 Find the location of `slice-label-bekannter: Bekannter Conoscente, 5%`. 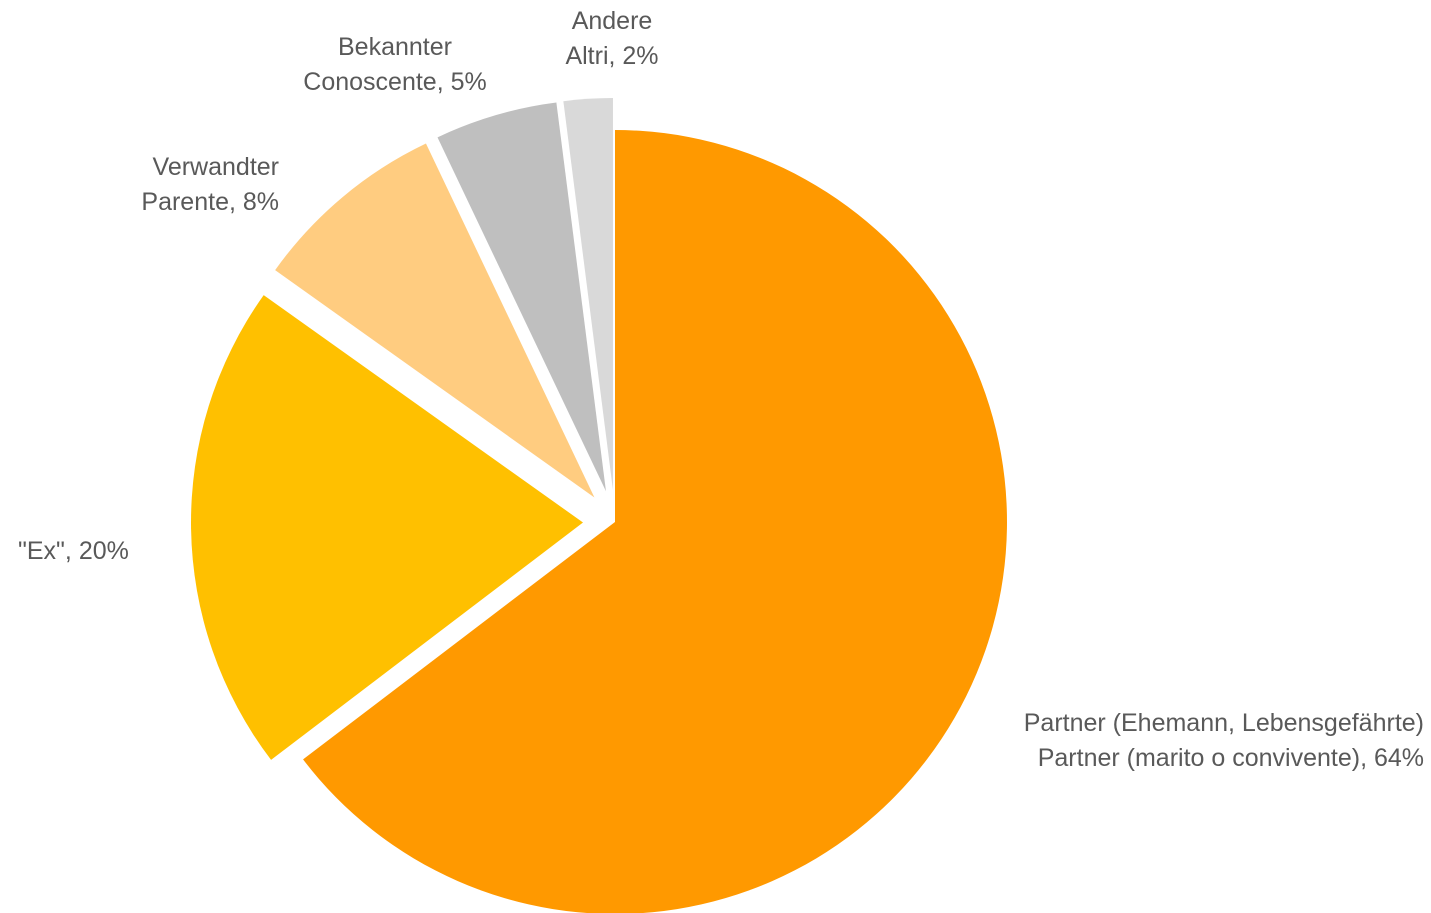

slice-label-bekannter: Bekannter Conoscente, 5% is located at coordinates (394, 65).